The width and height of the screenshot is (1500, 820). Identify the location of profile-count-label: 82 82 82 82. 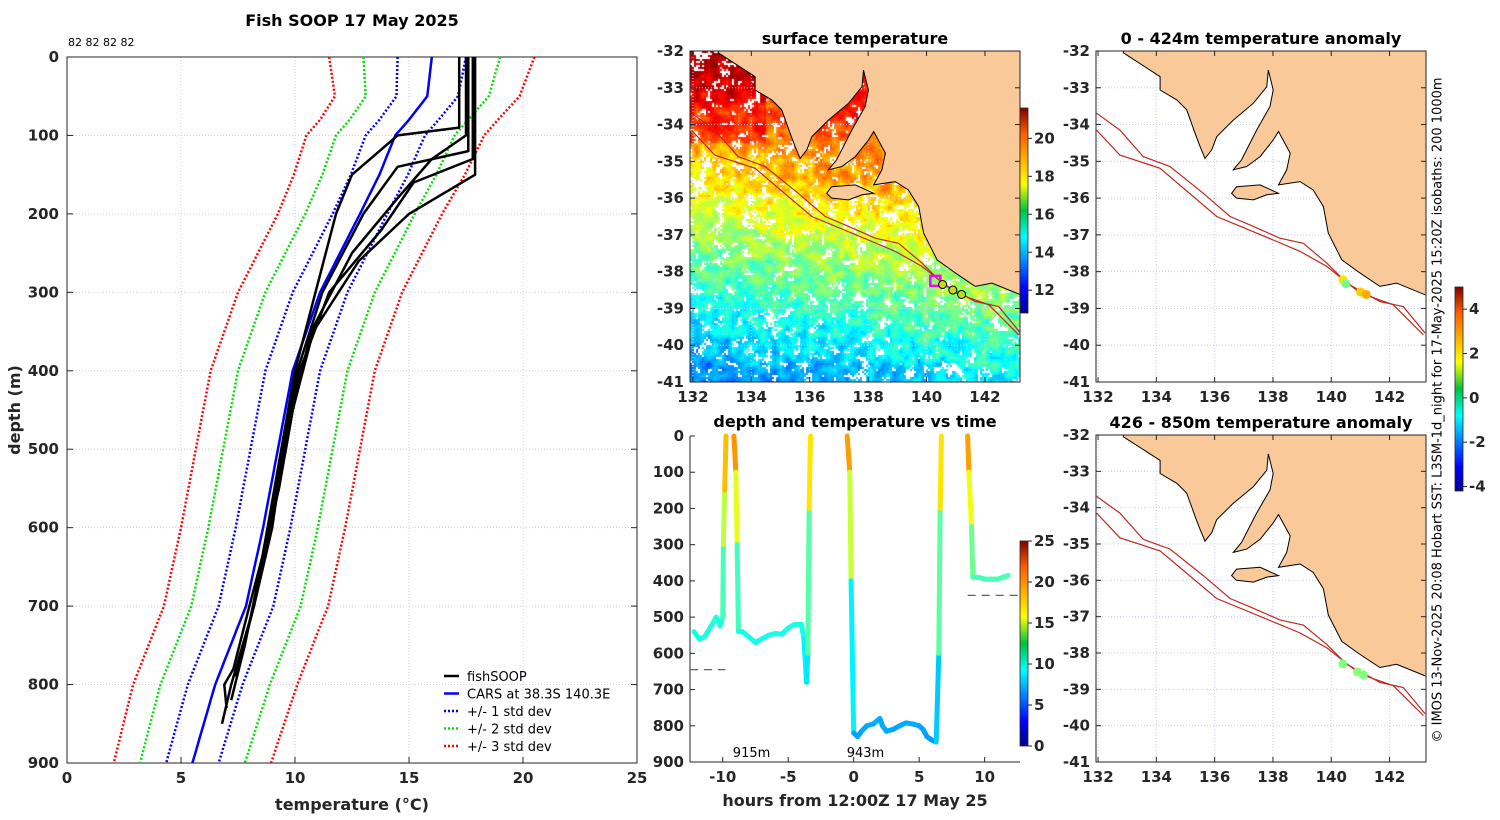
(101, 42).